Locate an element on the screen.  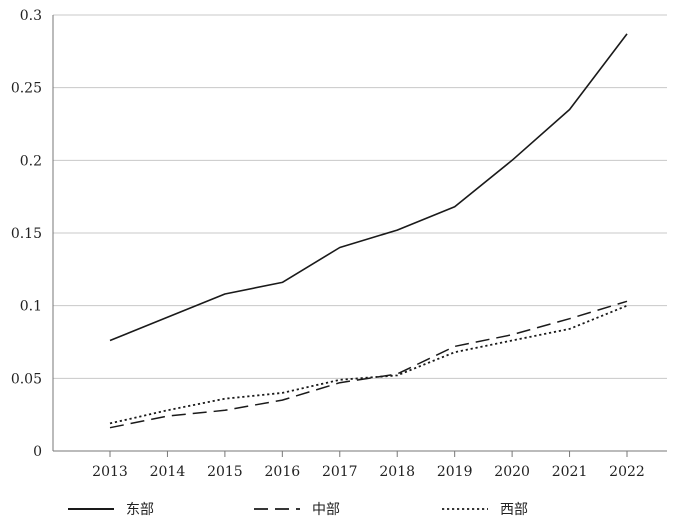
y-tick-label: 0.3 is located at coordinates (31, 16).